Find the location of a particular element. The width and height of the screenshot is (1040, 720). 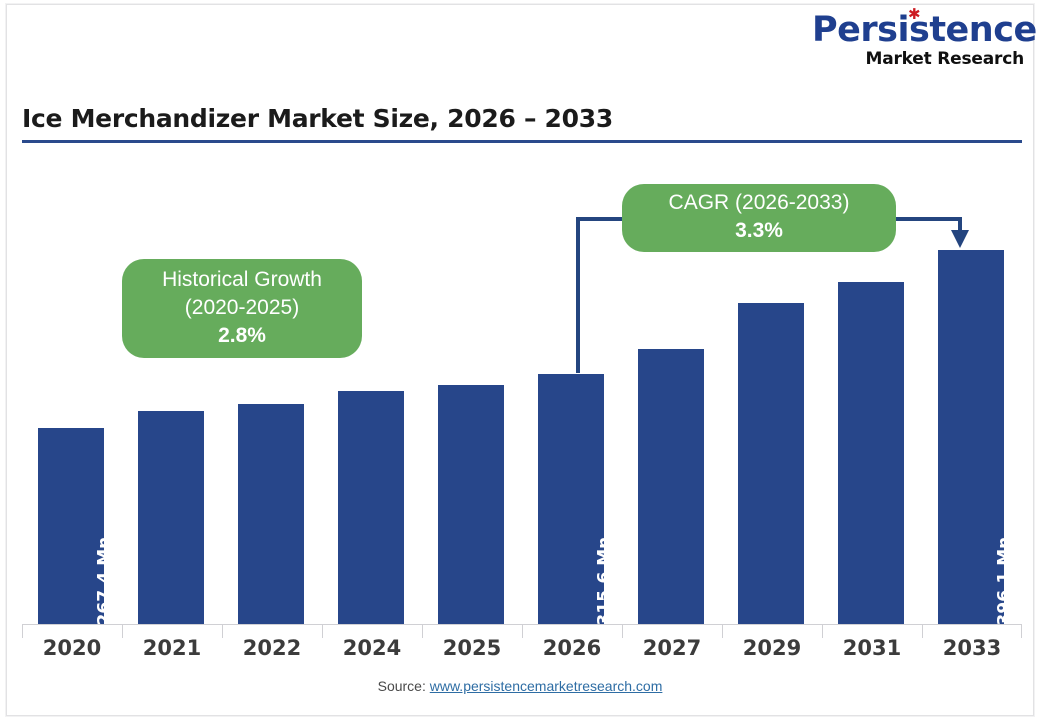

source-prefix: Source: is located at coordinates (403, 686).